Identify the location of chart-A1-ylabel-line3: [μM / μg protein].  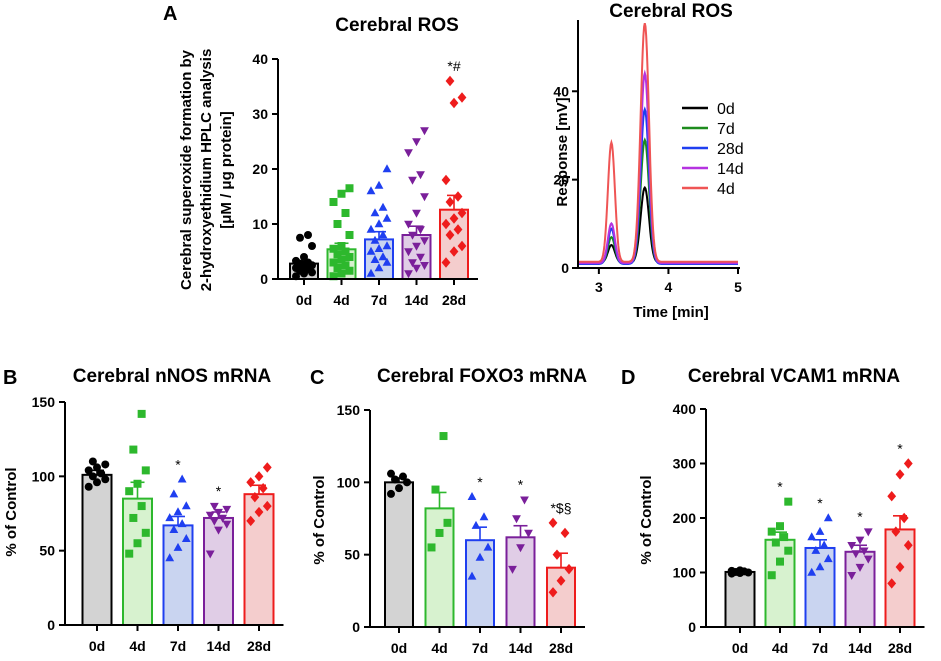
(226, 170).